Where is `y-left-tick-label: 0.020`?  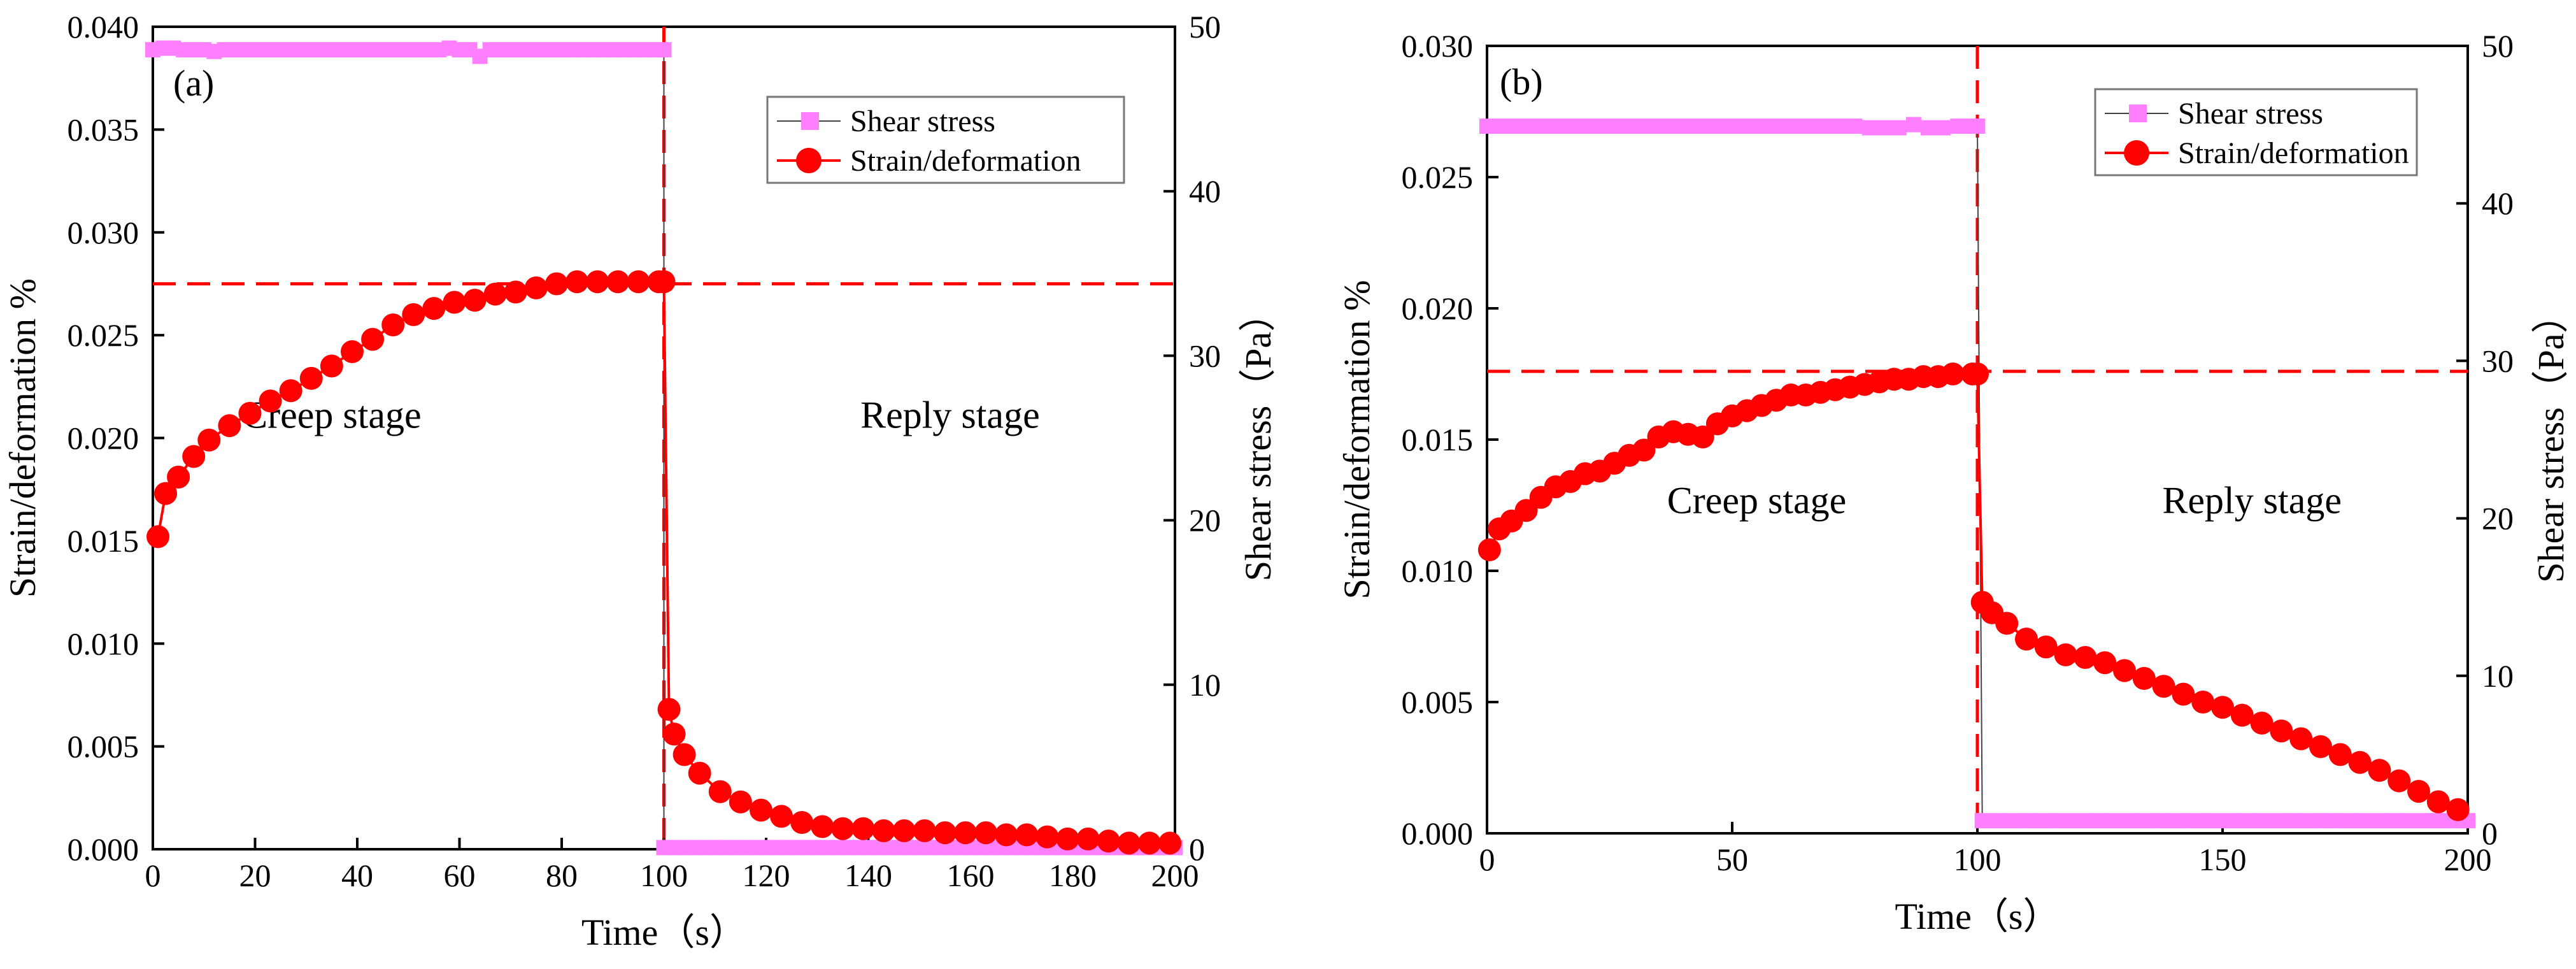
y-left-tick-label: 0.020 is located at coordinates (1438, 308).